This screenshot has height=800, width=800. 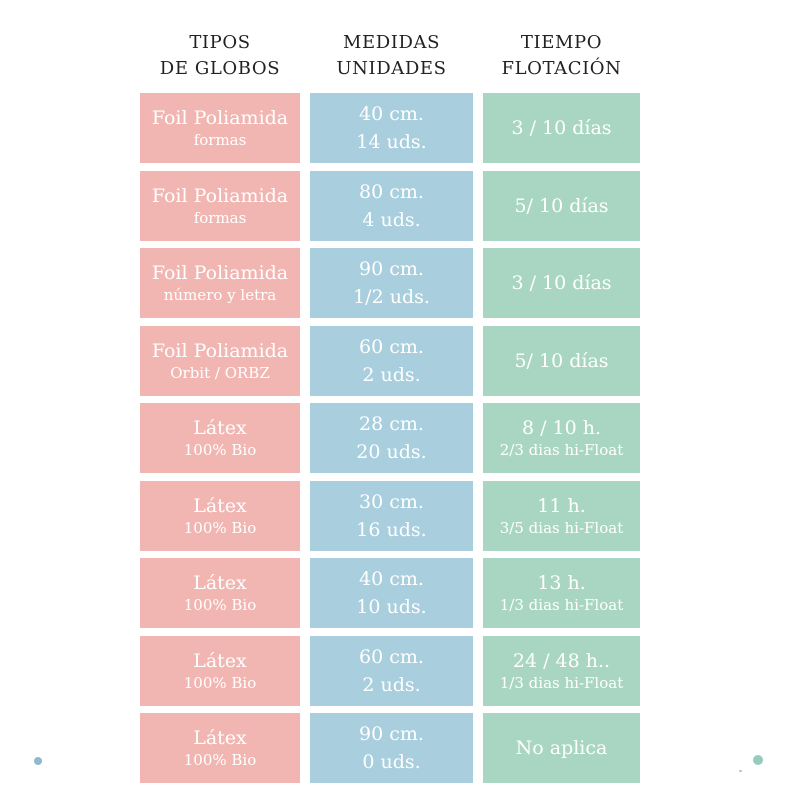 What do you see at coordinates (391, 424) in the screenshot?
I see `size-value: 28 cm.` at bounding box center [391, 424].